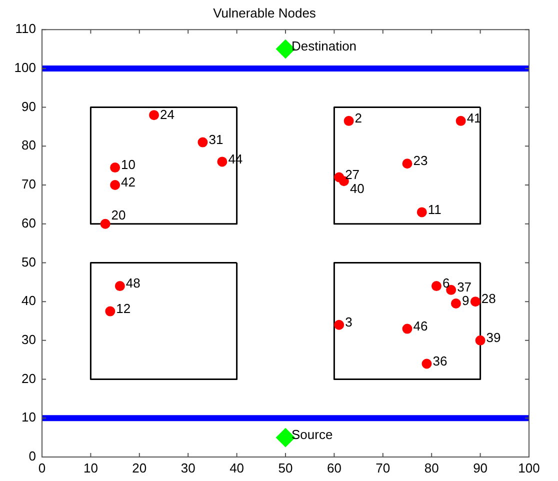 The height and width of the screenshot is (481, 558). I want to click on annotation: 27, so click(352, 174).